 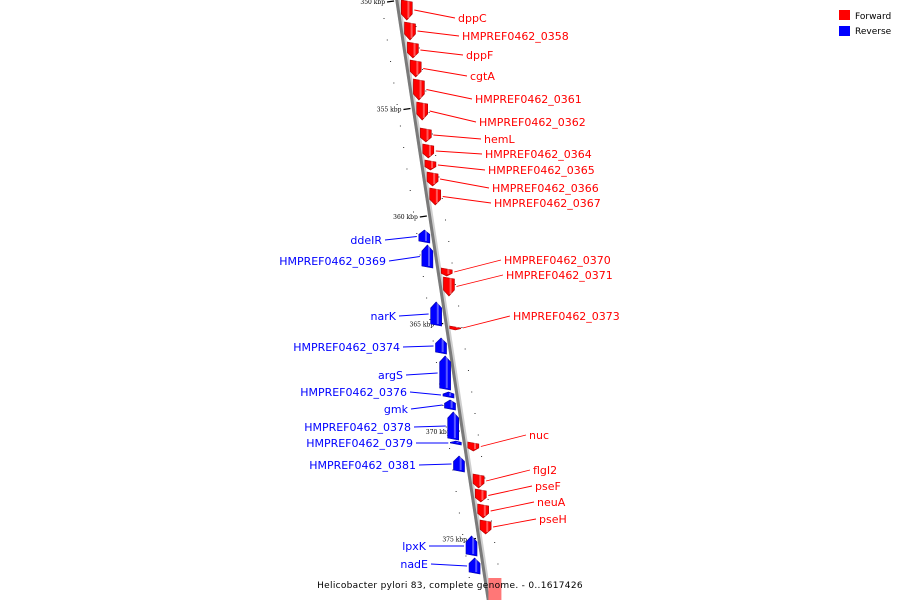 What do you see at coordinates (553, 519) in the screenshot?
I see `gene-label: pseH` at bounding box center [553, 519].